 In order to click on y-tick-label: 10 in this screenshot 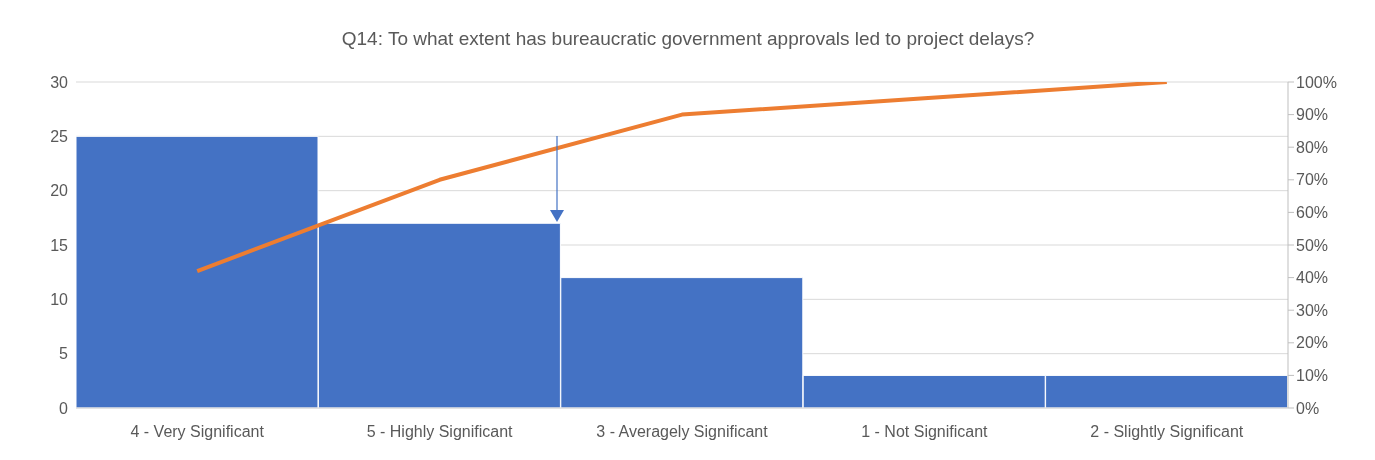, I will do `click(59, 300)`.